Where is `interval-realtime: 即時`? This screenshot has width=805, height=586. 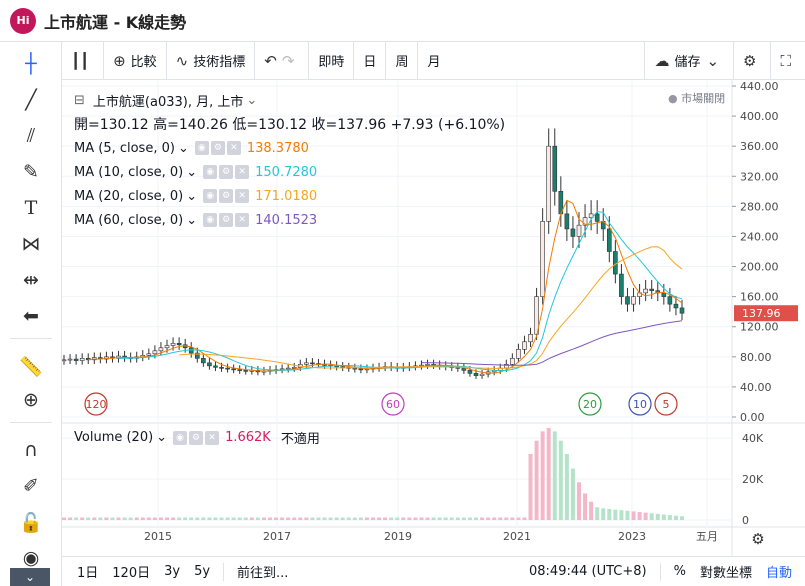 interval-realtime: 即時 is located at coordinates (332, 60).